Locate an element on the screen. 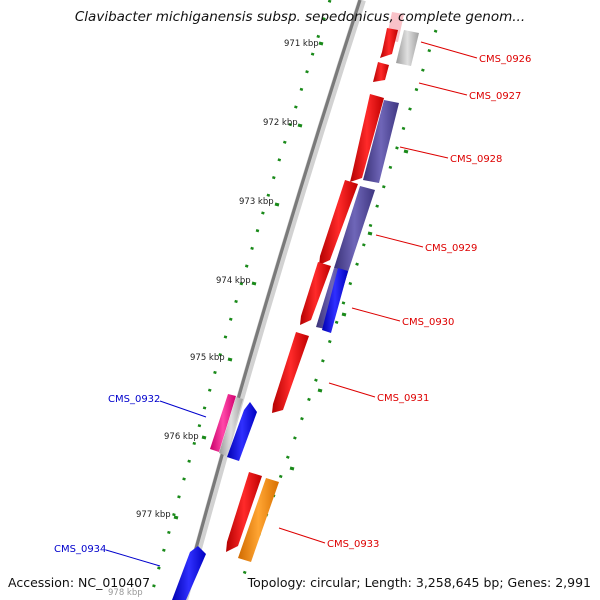 The width and height of the screenshot is (600, 600). kbp-label: 978 kbp is located at coordinates (125, 593).